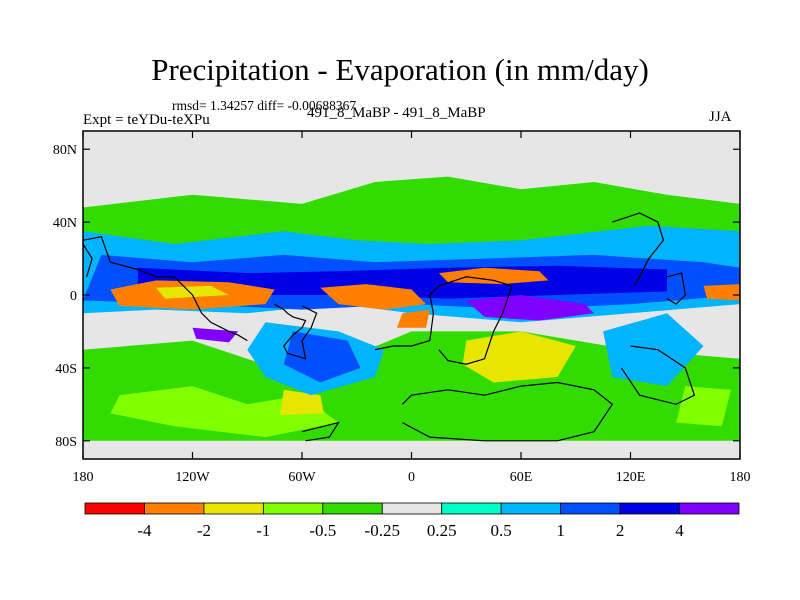 The height and width of the screenshot is (600, 800). What do you see at coordinates (442, 530) in the screenshot?
I see `colorbar-label: 0.25` at bounding box center [442, 530].